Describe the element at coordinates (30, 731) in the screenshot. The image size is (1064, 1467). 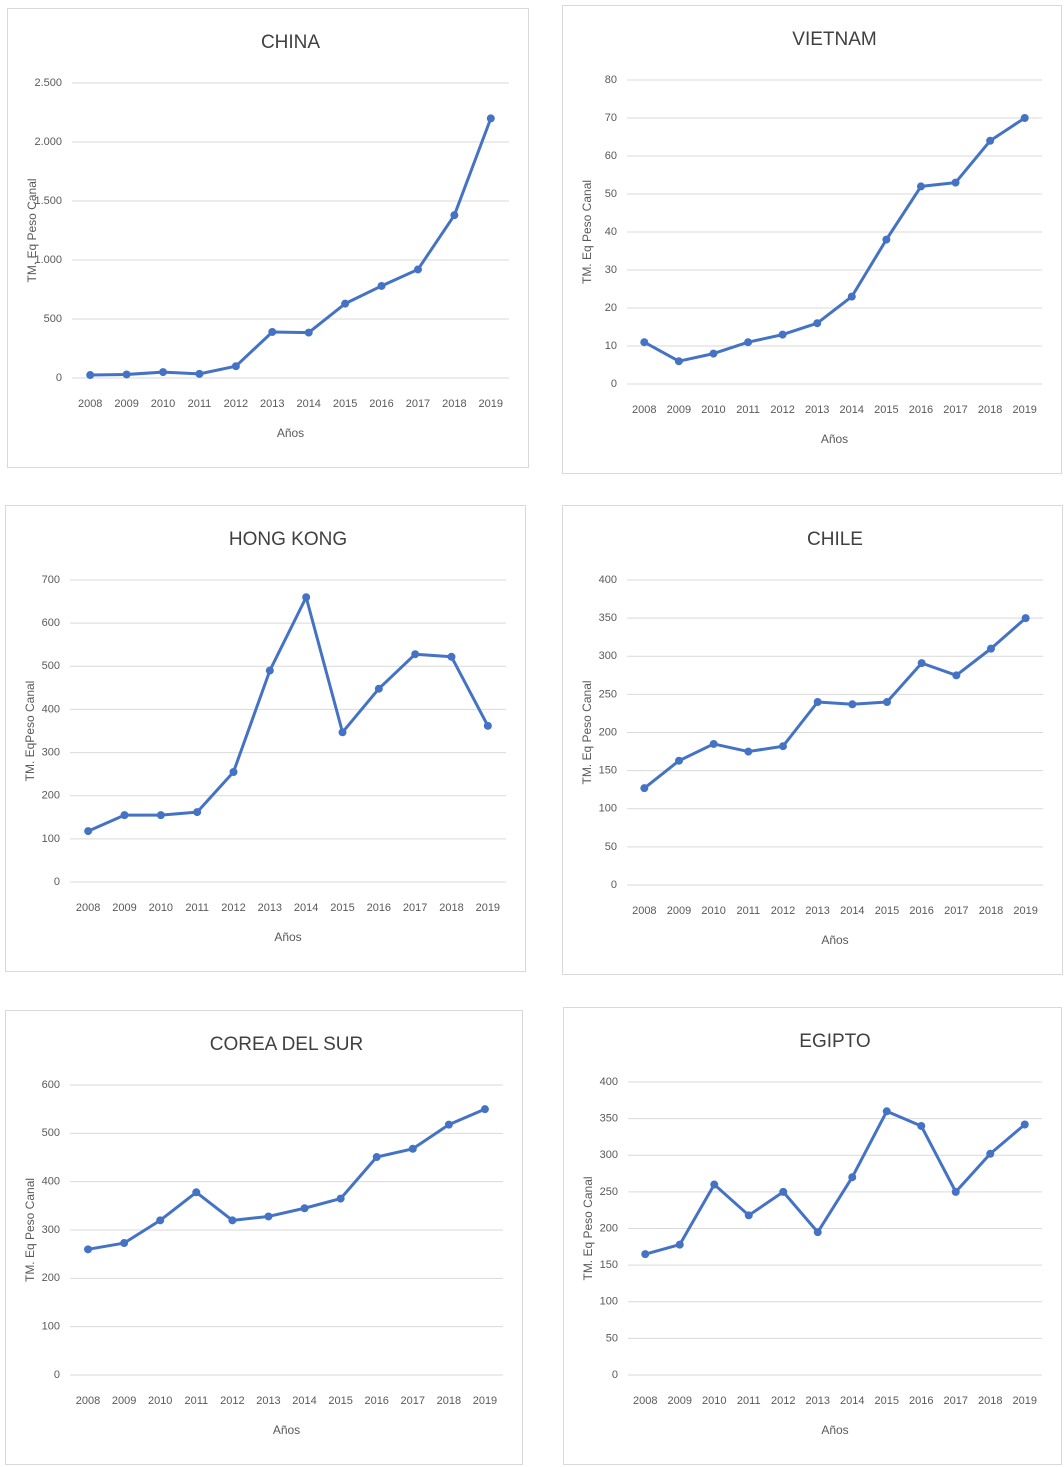
I see `y-axis-title: TM. EqPeso Canal` at that location.